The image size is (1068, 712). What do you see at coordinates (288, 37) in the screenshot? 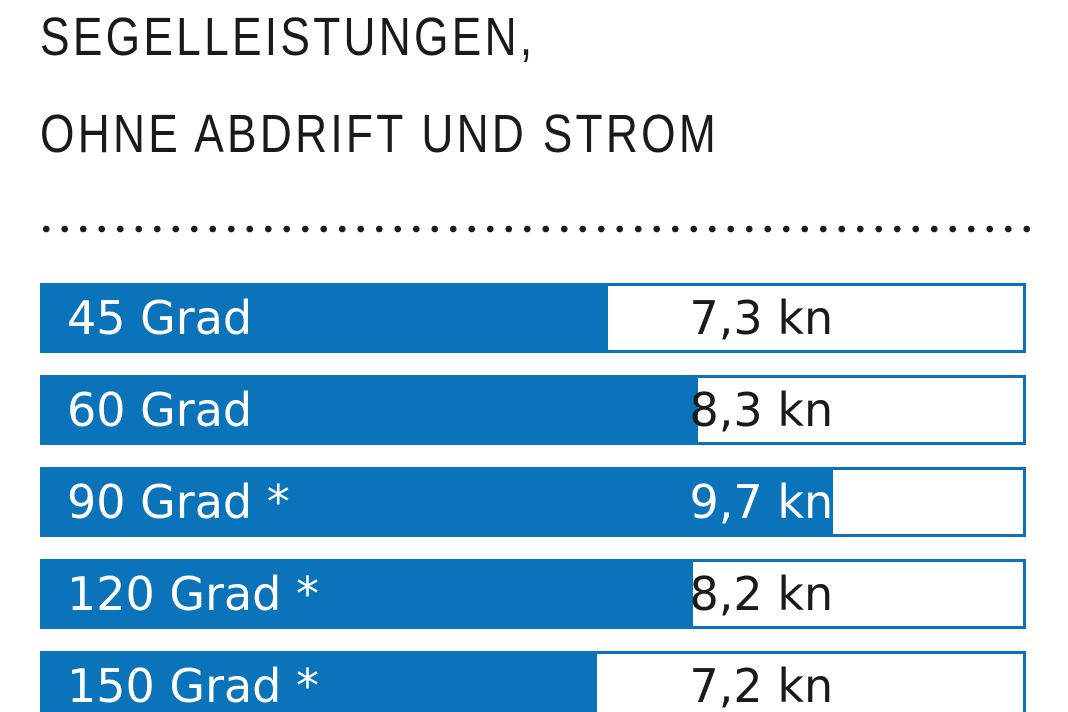
I see `chart-title-line1: SEGELLEISTUNGEN,` at bounding box center [288, 37].